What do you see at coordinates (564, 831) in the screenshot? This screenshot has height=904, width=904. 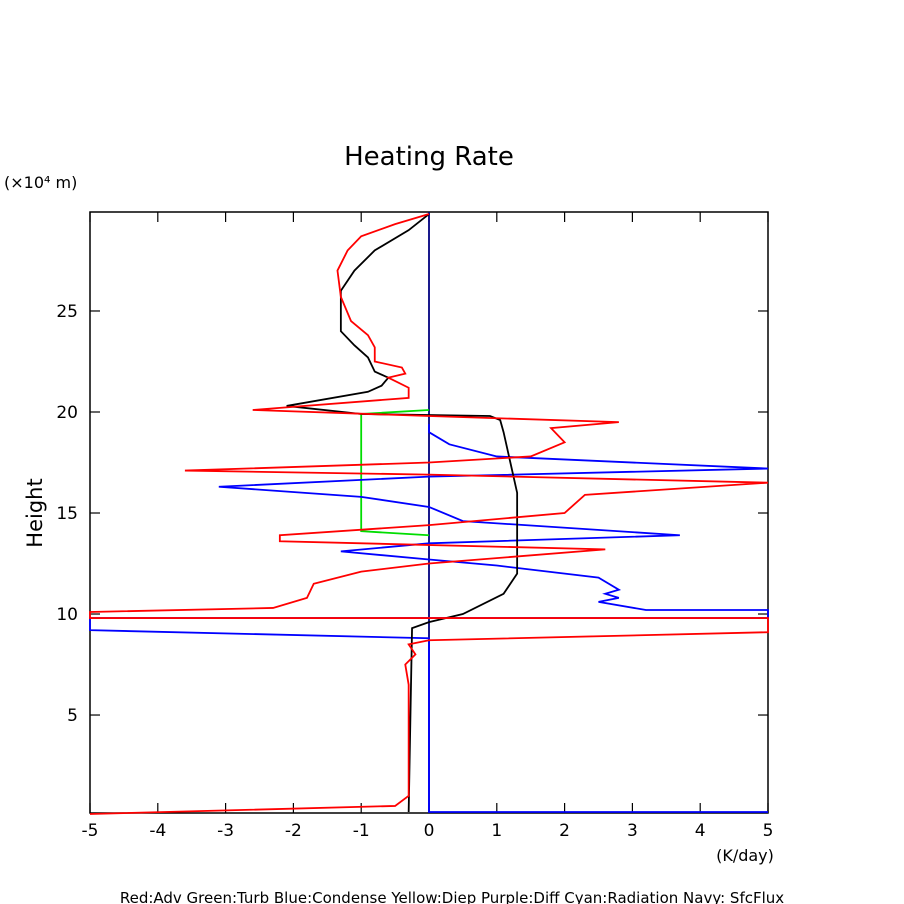 I see `x-tick-label: 2` at bounding box center [564, 831].